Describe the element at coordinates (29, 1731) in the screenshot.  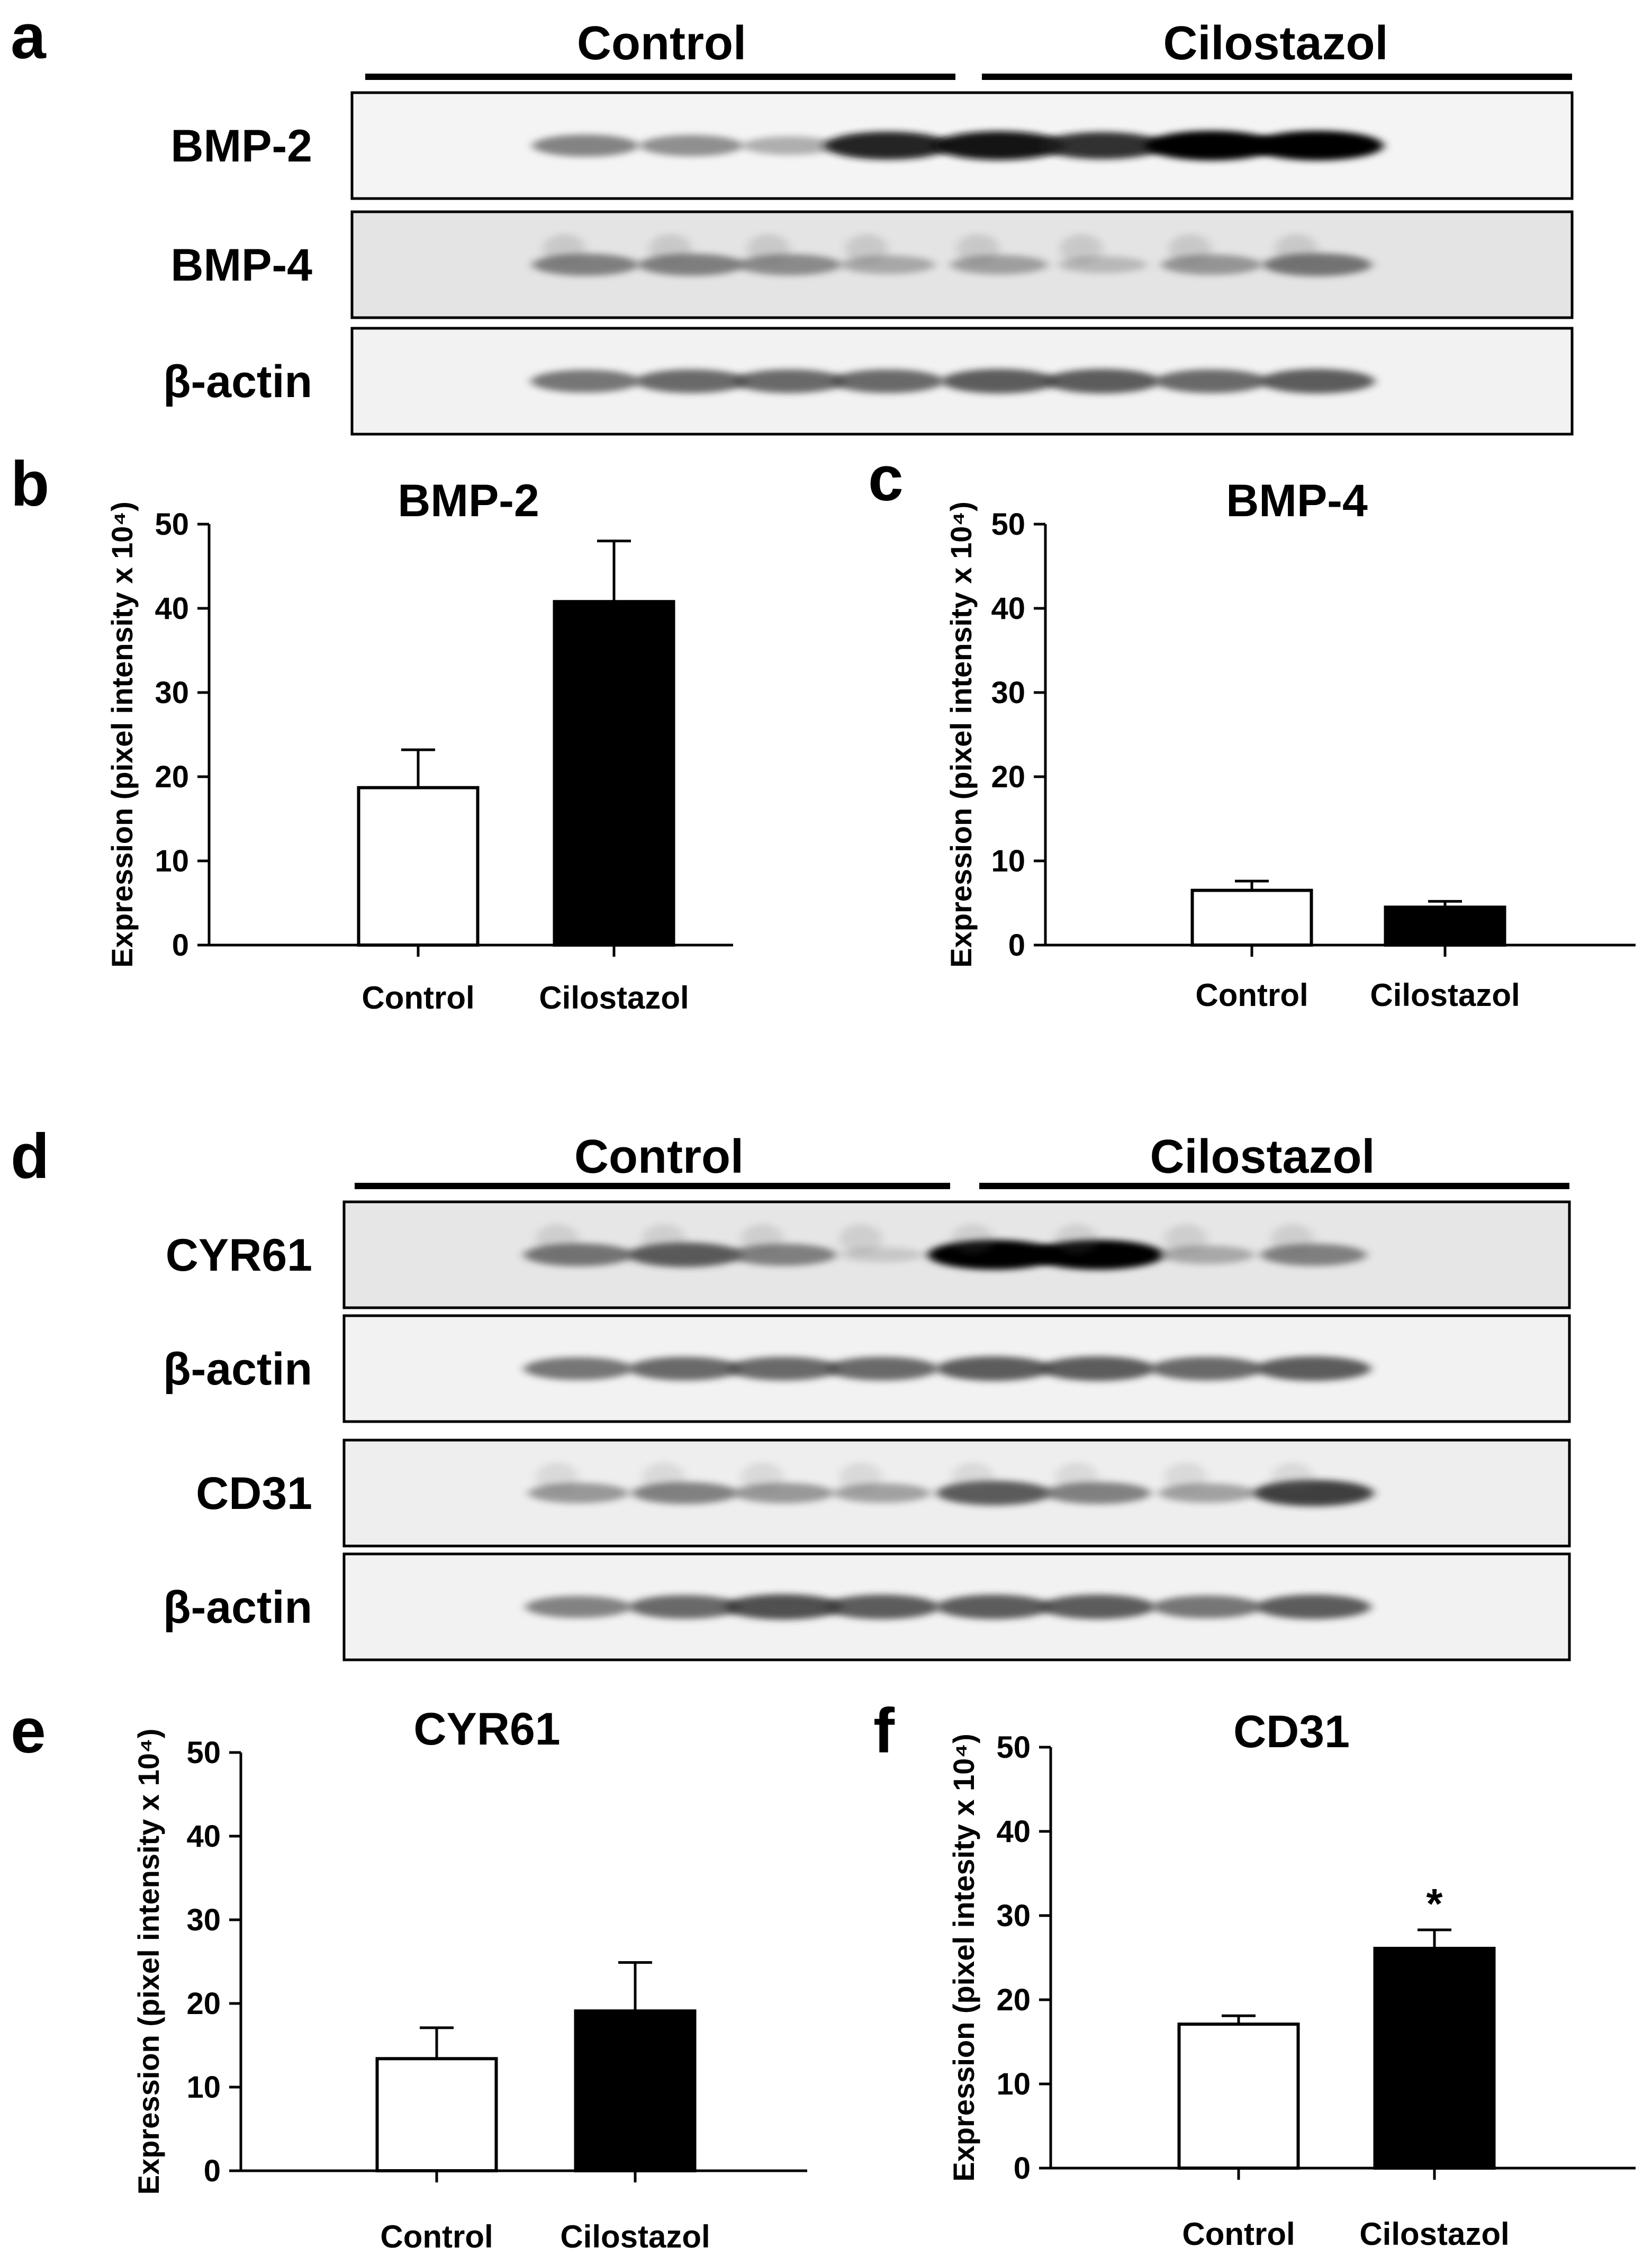
I see `panel-letter-e: e` at that location.